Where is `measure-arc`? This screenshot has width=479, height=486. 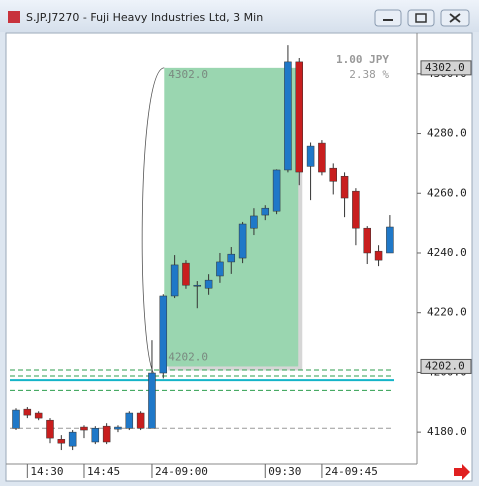 measure-arc is located at coordinates (153, 222).